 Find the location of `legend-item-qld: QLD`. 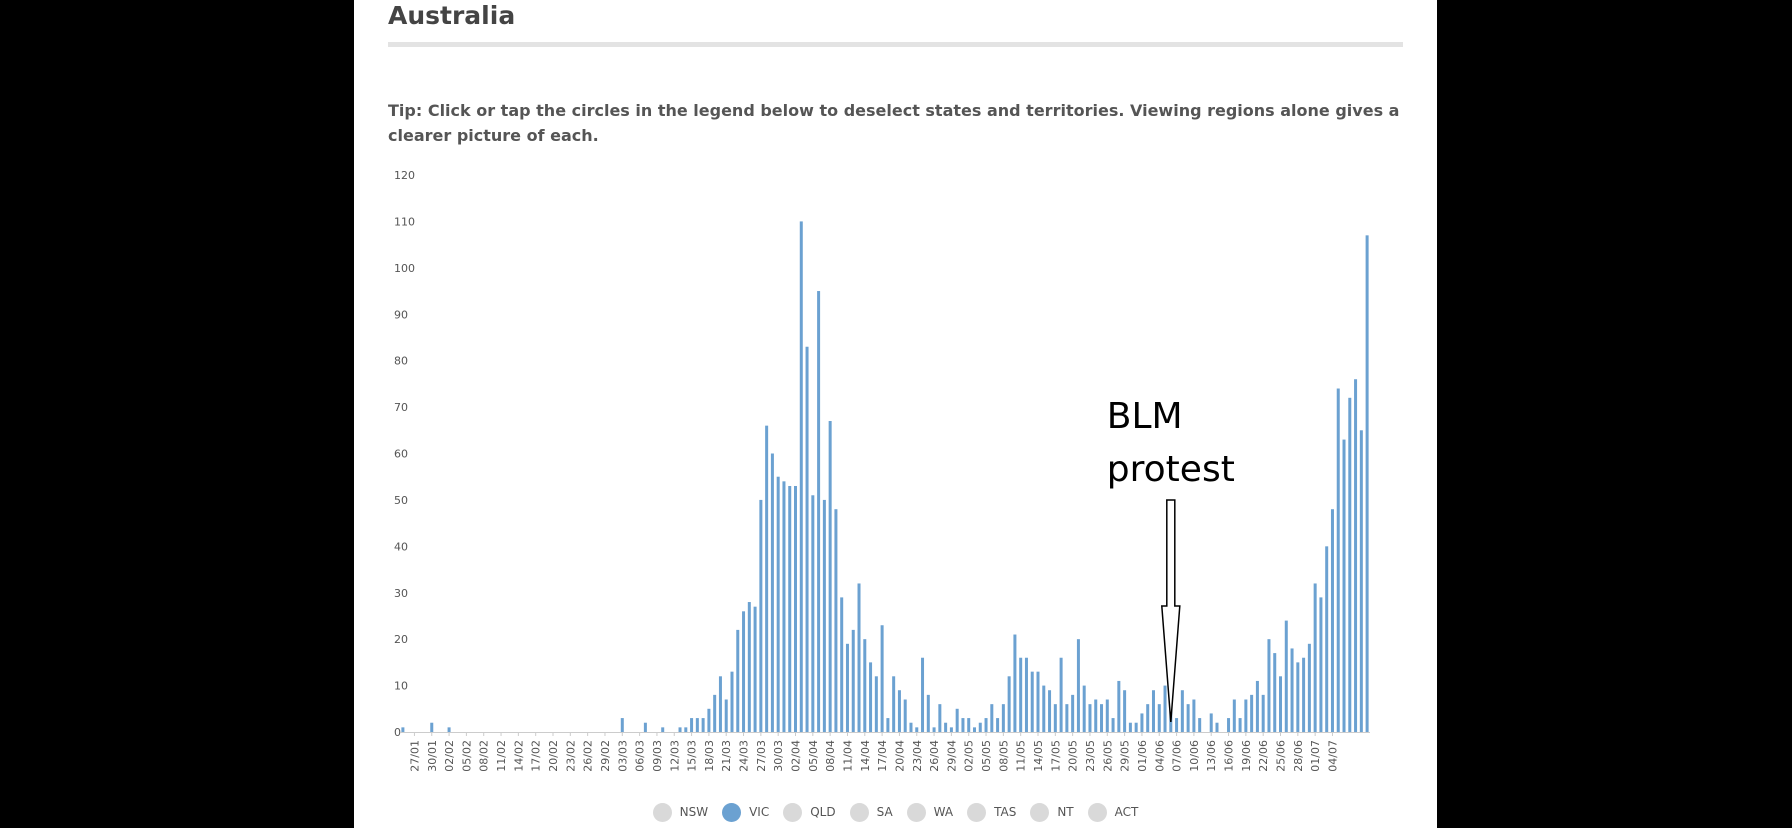

legend-item-qld: QLD is located at coordinates (809, 812).